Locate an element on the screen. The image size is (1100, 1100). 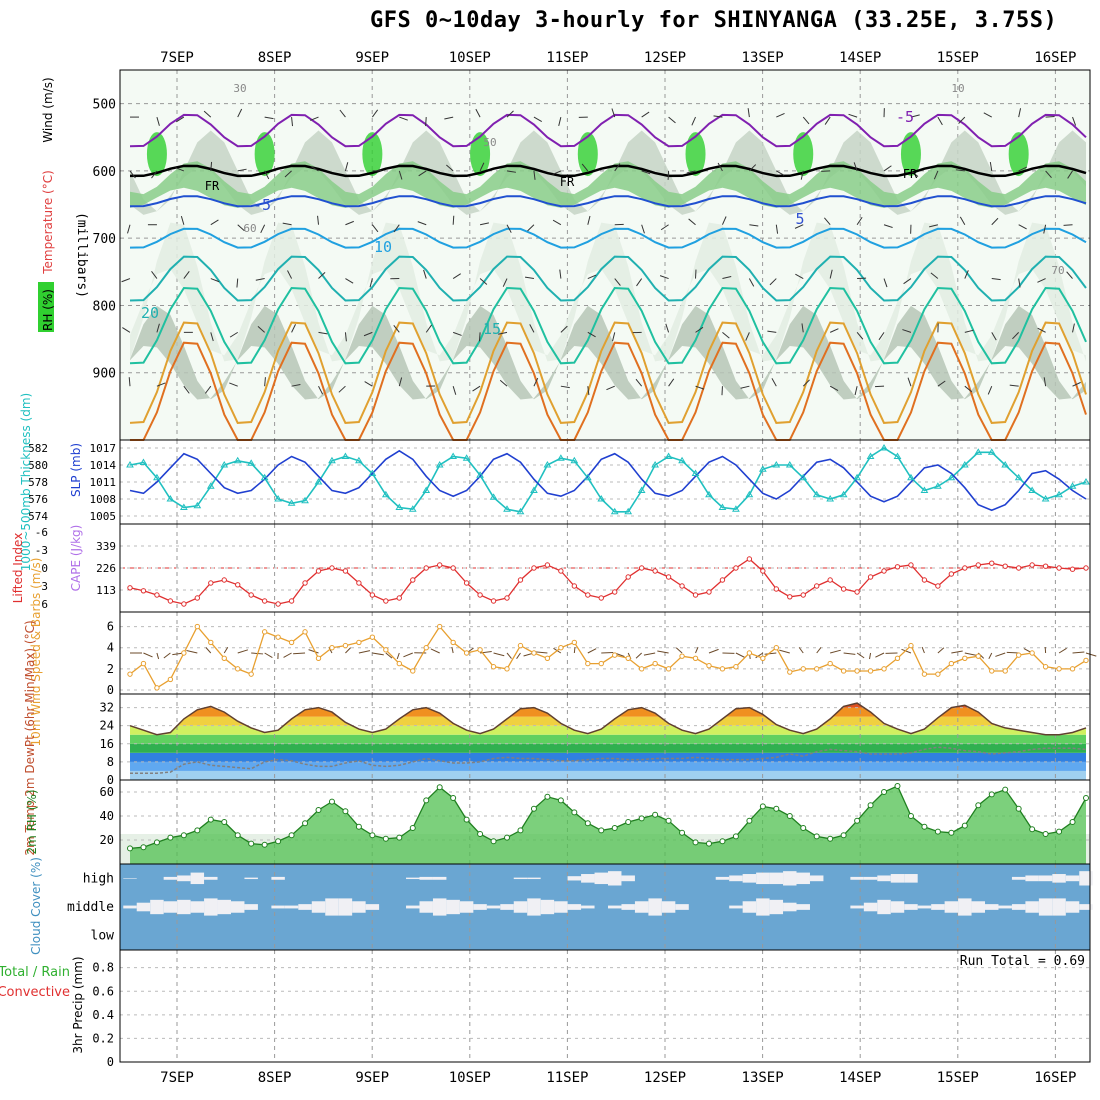
thickness-y-label: 1000~500mb Thickness (dm) is located at coordinates (26, 482).